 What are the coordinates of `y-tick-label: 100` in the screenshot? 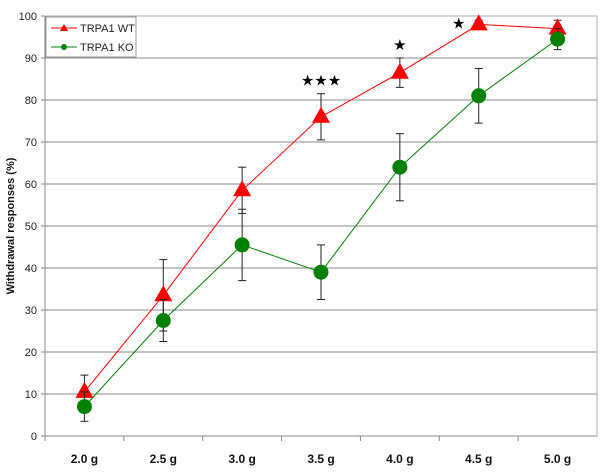 It's located at (28, 17).